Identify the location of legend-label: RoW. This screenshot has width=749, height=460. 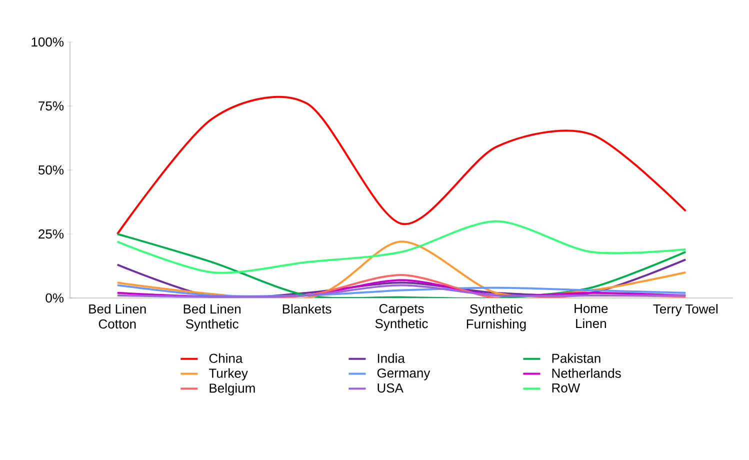
(566, 388).